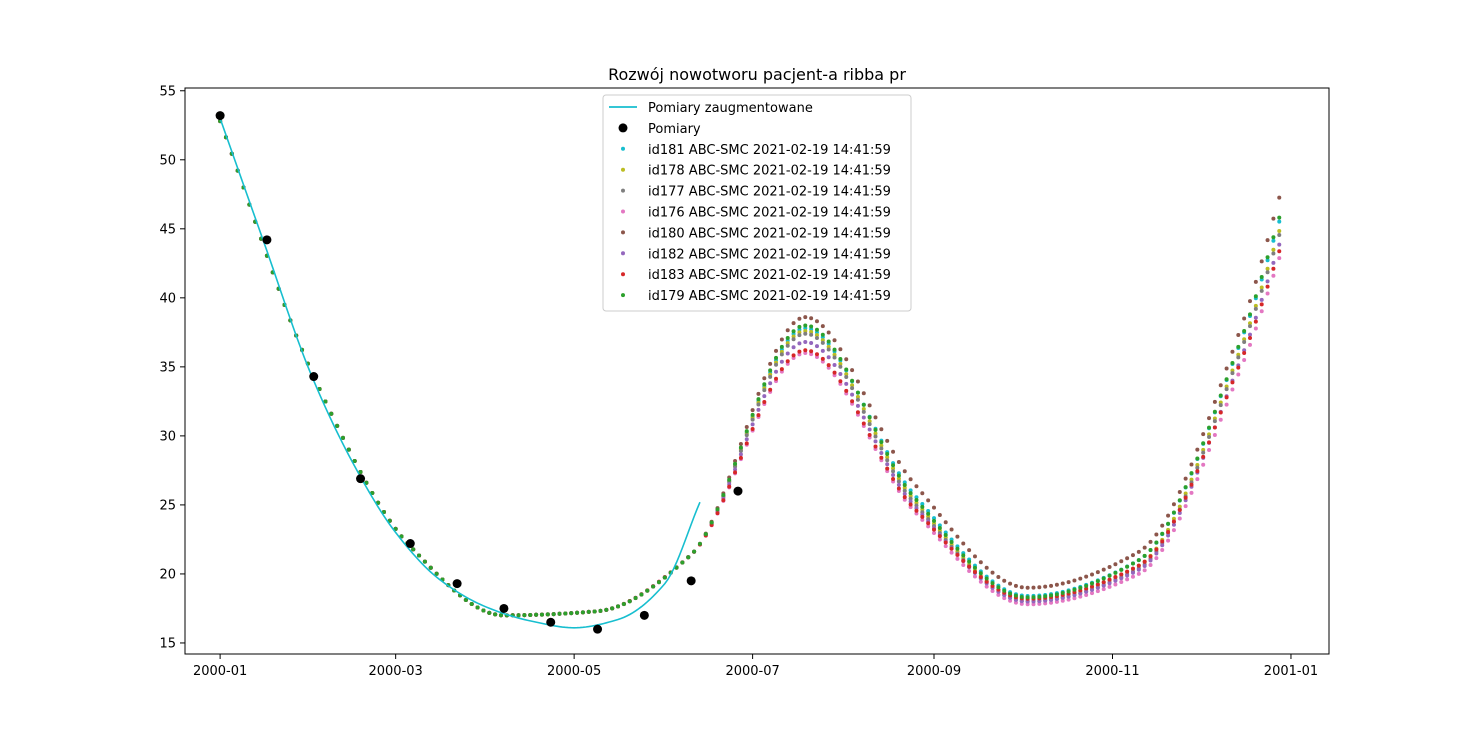 The height and width of the screenshot is (735, 1478). I want to click on x-tick-label: 2000-11, so click(1112, 671).